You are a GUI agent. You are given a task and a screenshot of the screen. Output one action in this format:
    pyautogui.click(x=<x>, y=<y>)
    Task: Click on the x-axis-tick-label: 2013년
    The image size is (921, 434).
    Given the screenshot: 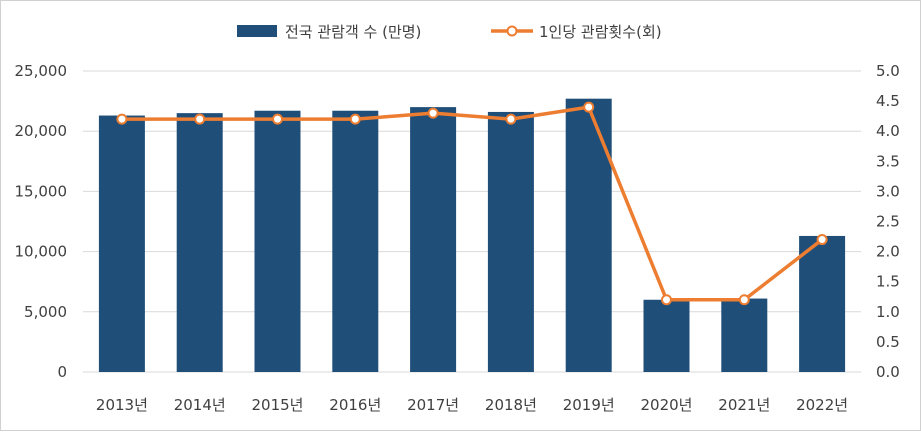 What is the action you would take?
    pyautogui.click(x=122, y=405)
    